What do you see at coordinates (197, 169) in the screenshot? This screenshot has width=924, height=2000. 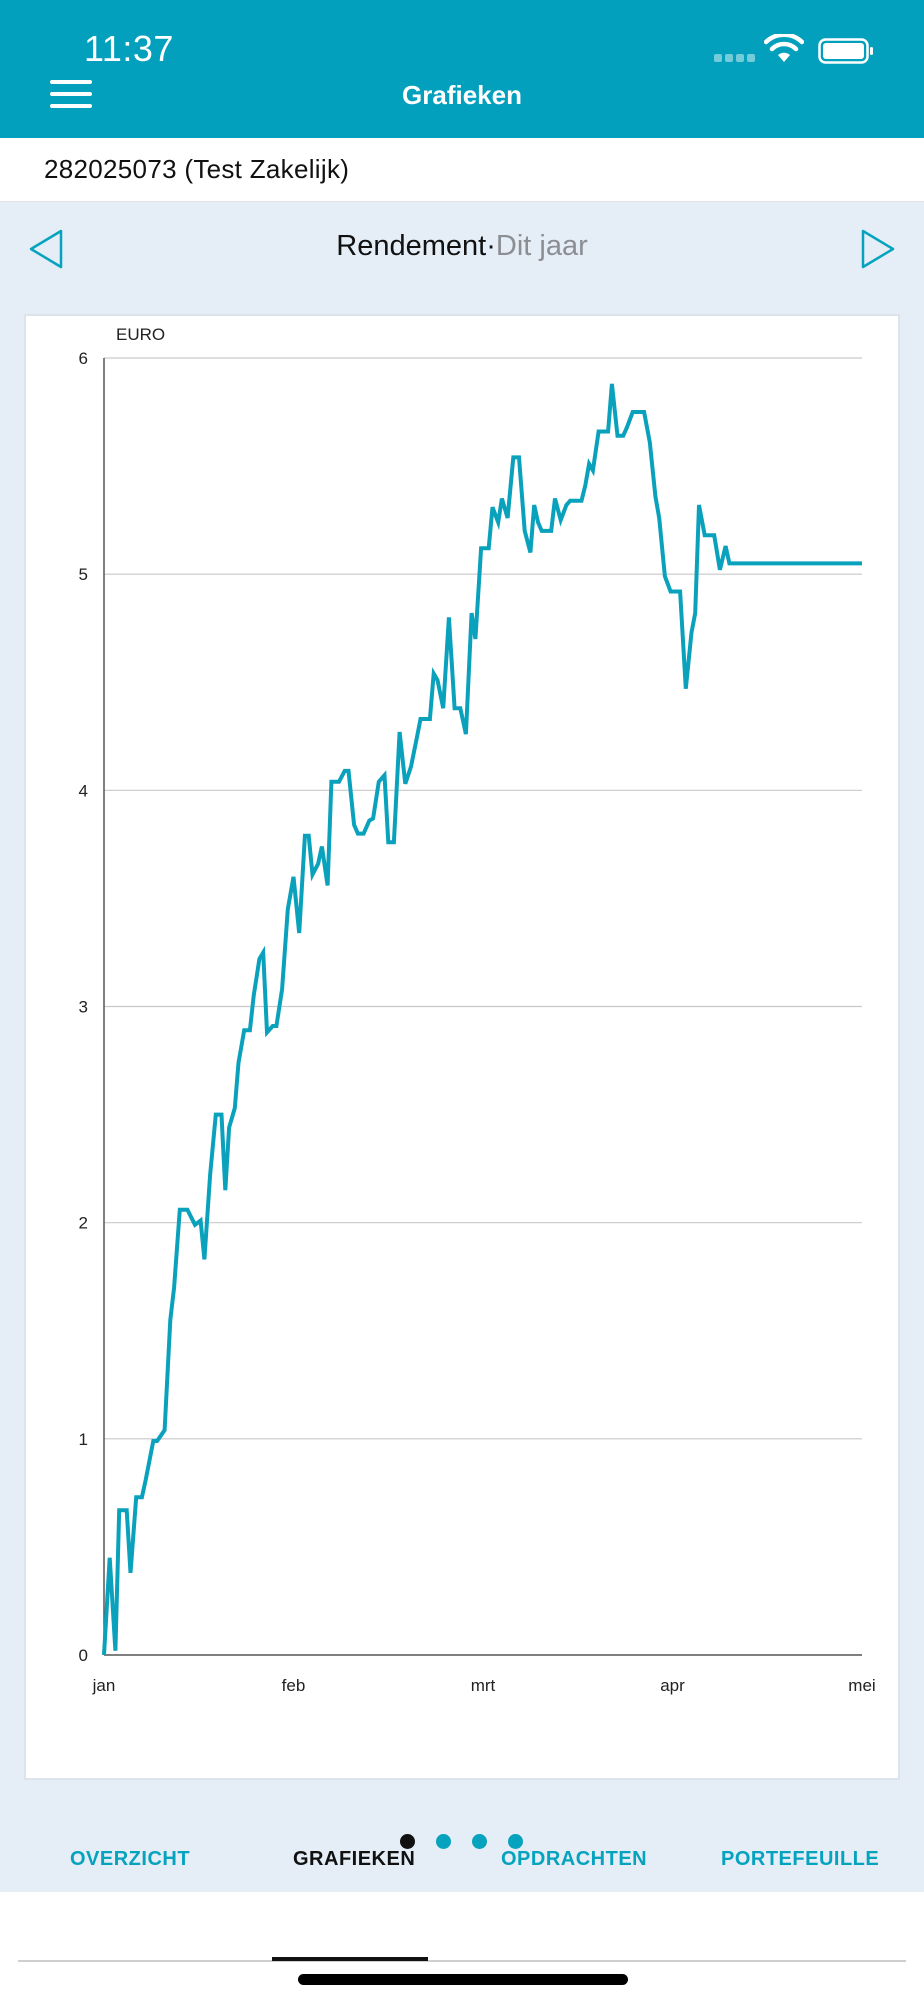 I see `account-label: 282025073 (Test Zakelijk)` at bounding box center [197, 169].